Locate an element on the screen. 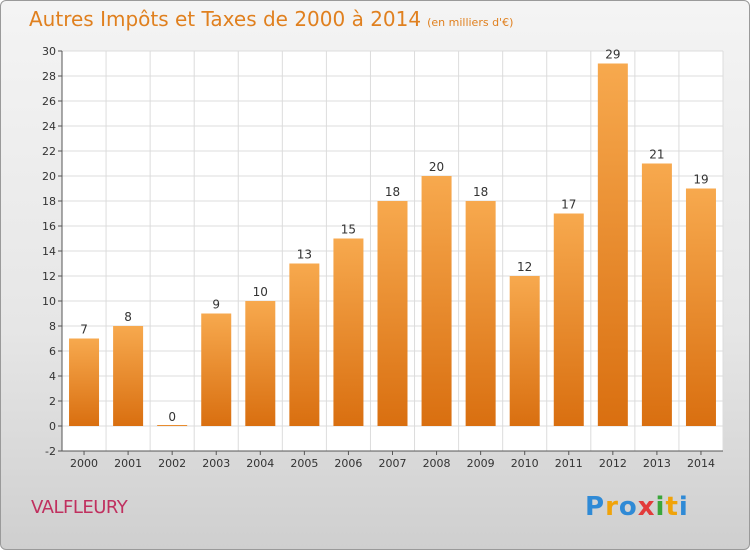  logo-letter: P is located at coordinates (595, 507).